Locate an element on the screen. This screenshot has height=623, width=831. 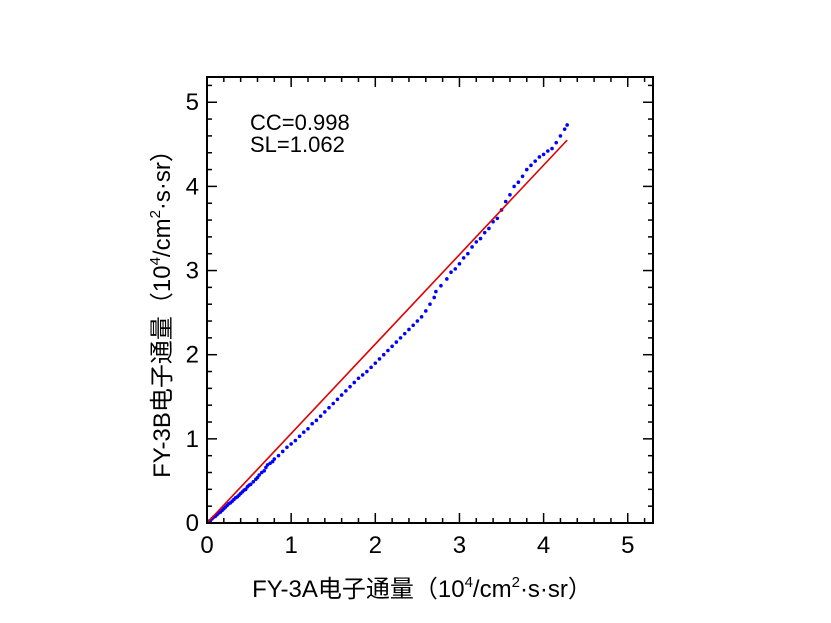
y-tick-label: 5 is located at coordinates (192, 102).